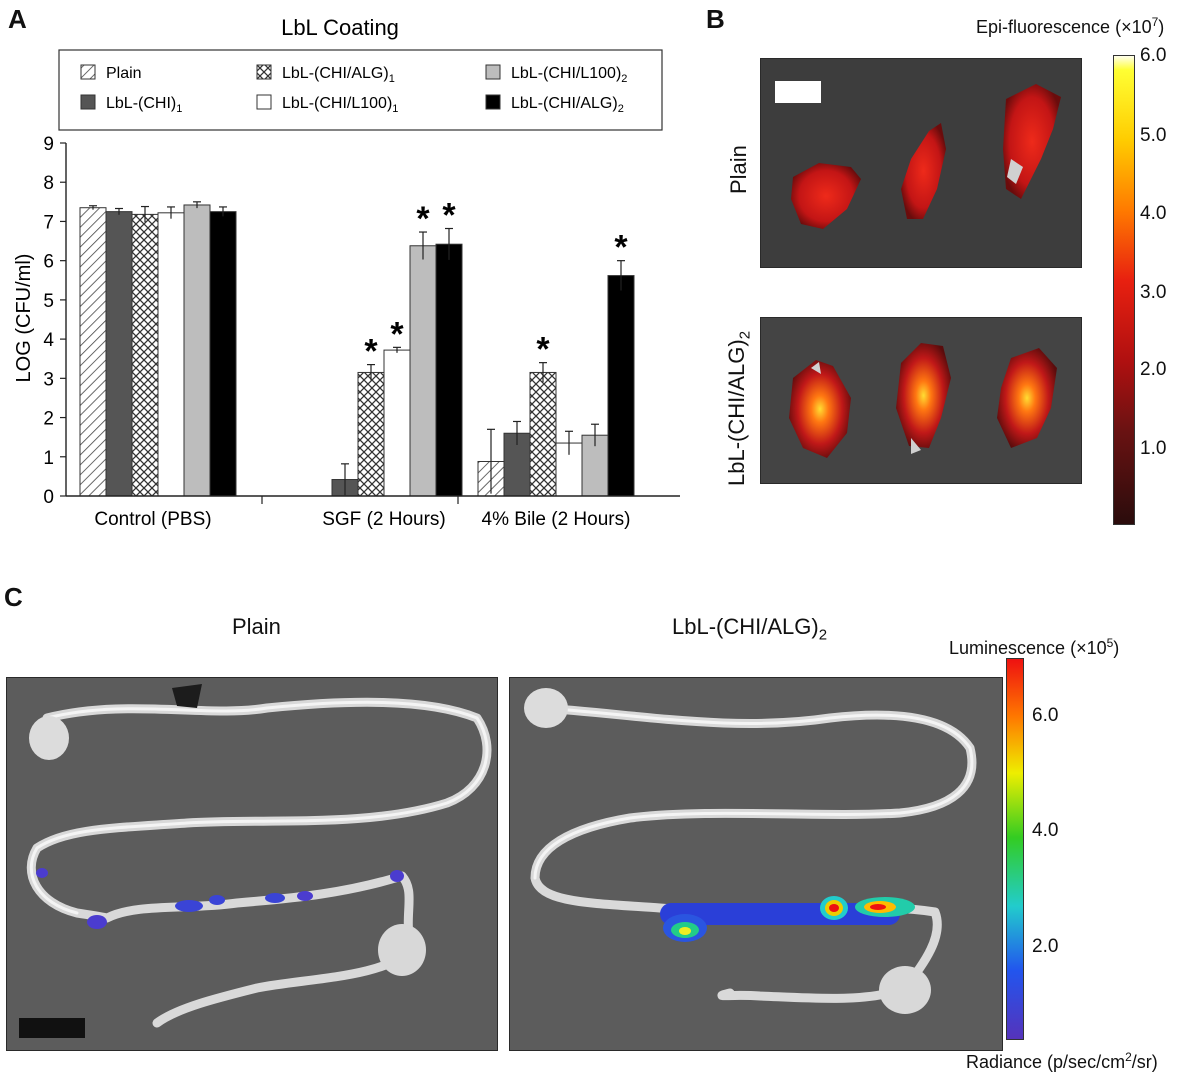 The width and height of the screenshot is (1182, 1074). I want to click on radiance-label-text: Radiance (p/sec/cm, so click(1046, 1062).